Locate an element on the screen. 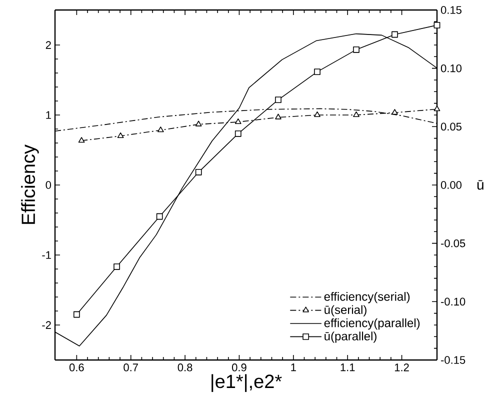  y-tick-label: 2 is located at coordinates (48, 45).